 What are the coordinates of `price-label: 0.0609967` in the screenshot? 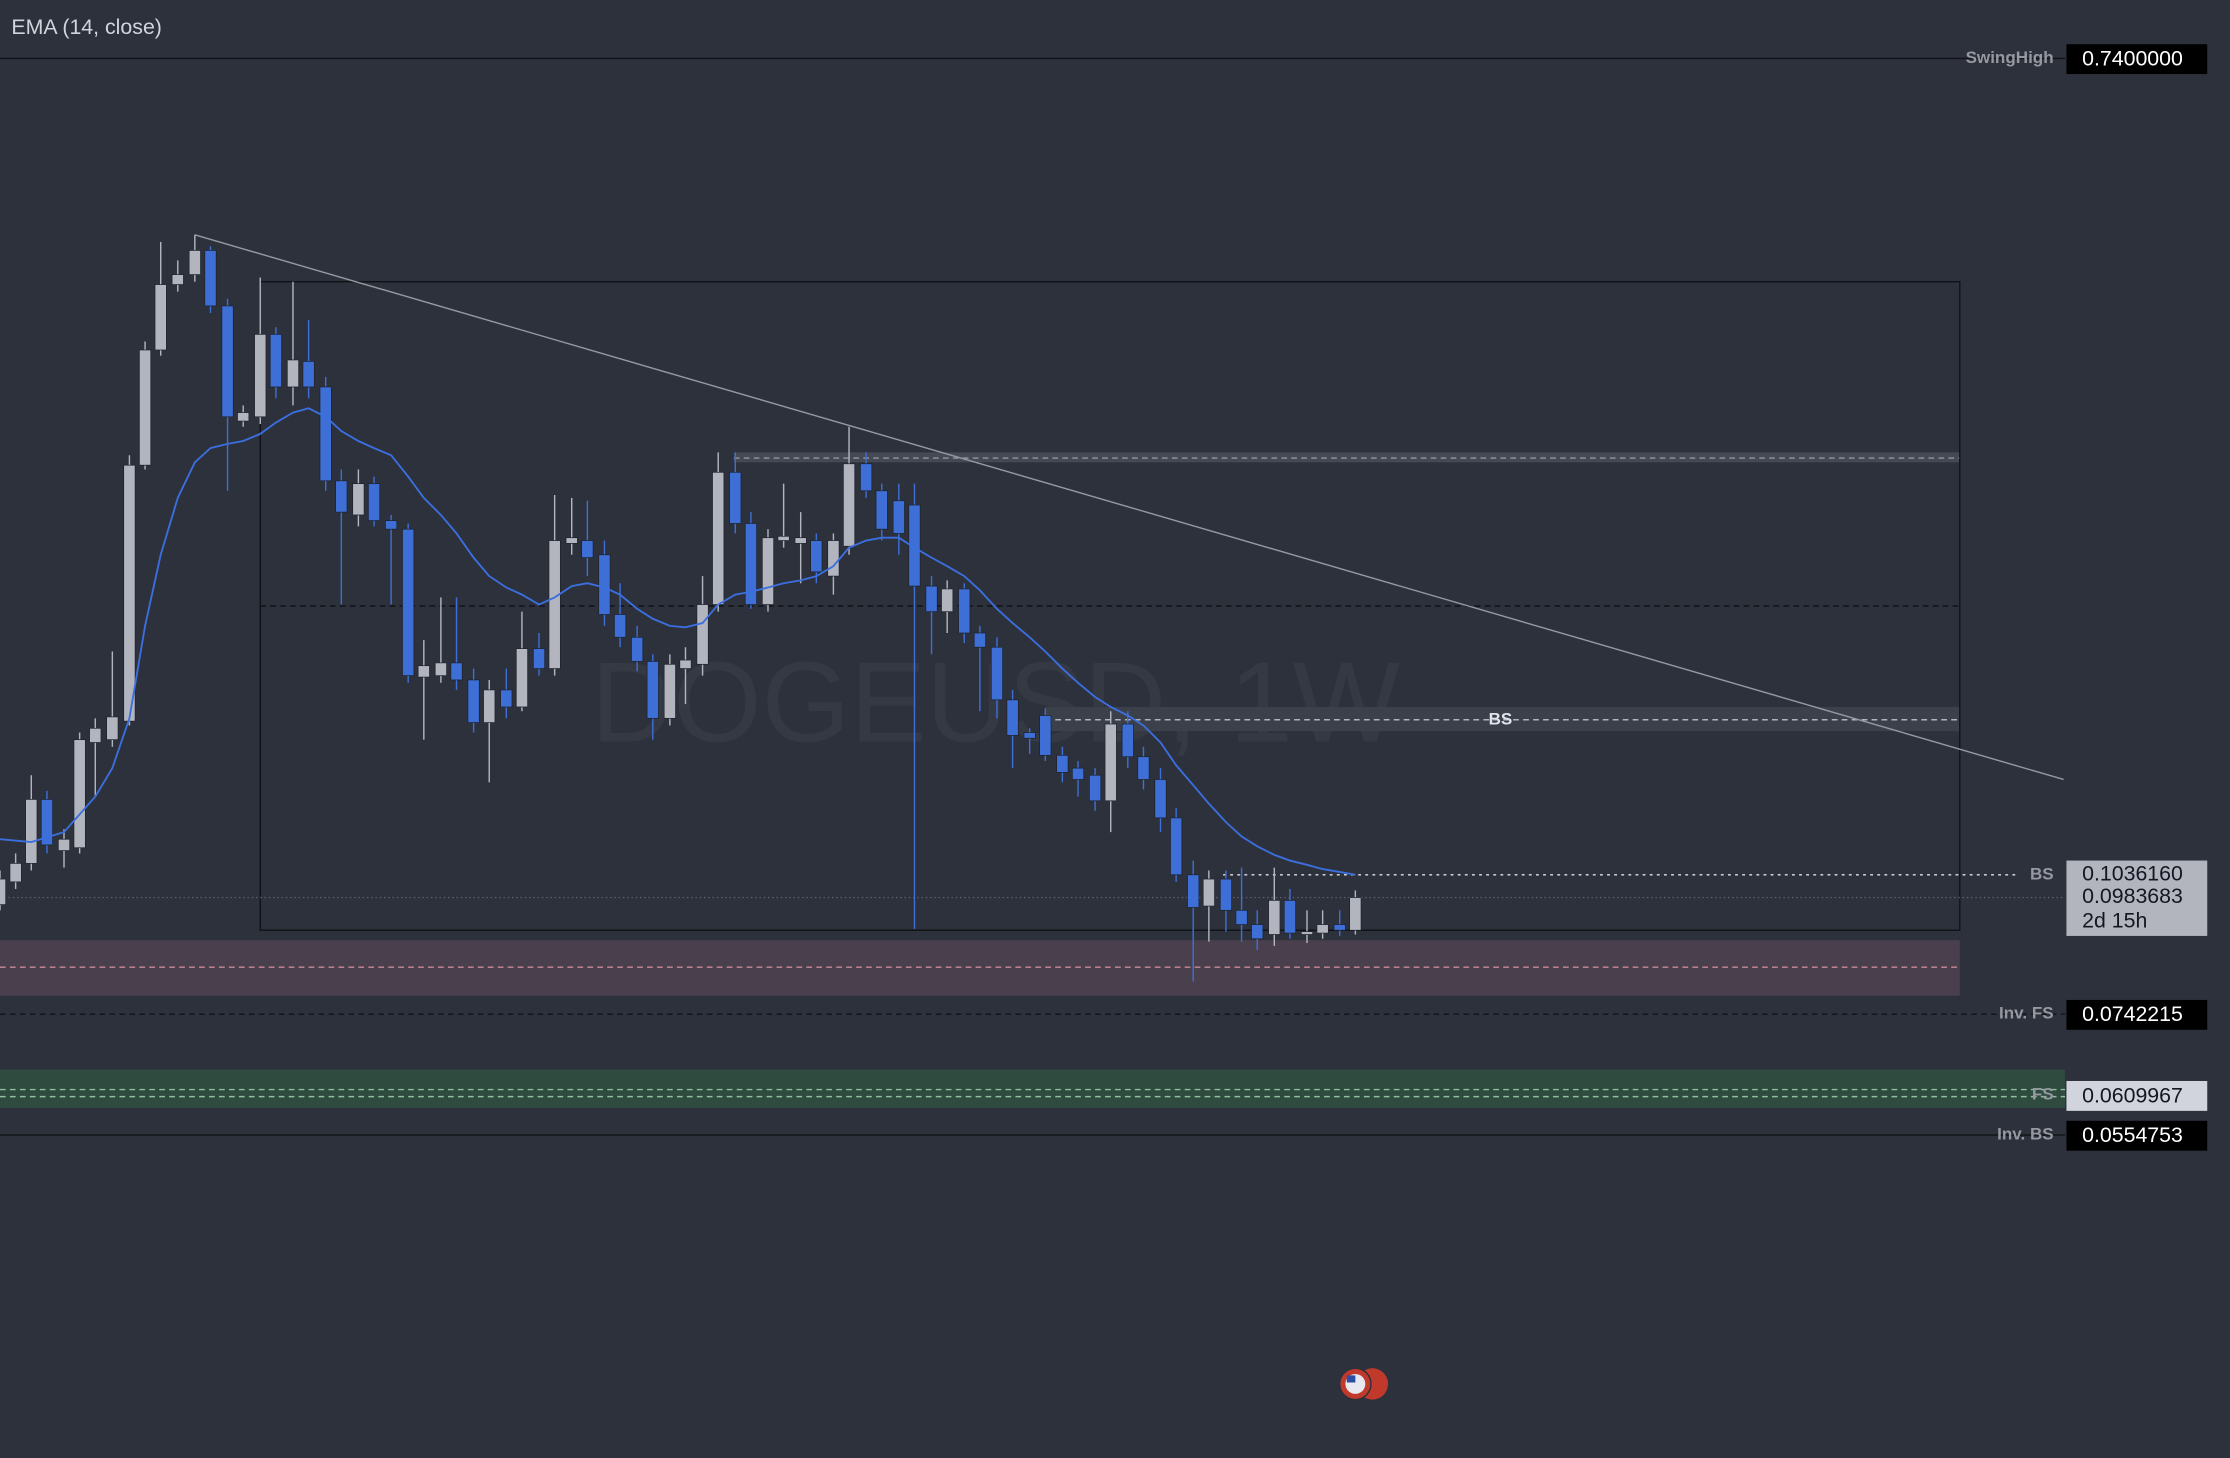 It's located at (2132, 1095).